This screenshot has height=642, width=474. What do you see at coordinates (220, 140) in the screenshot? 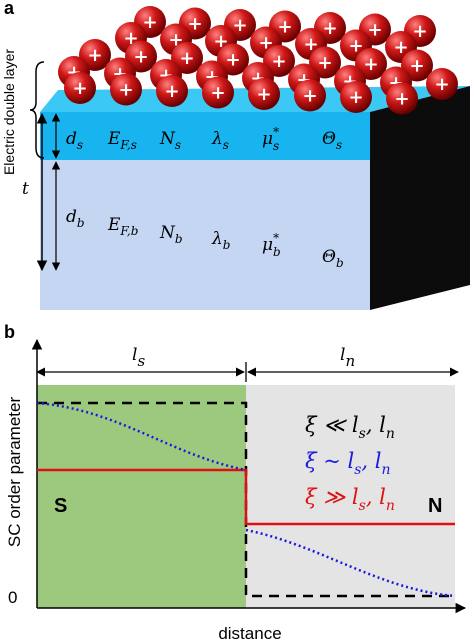
I see `parameter: λs` at bounding box center [220, 140].